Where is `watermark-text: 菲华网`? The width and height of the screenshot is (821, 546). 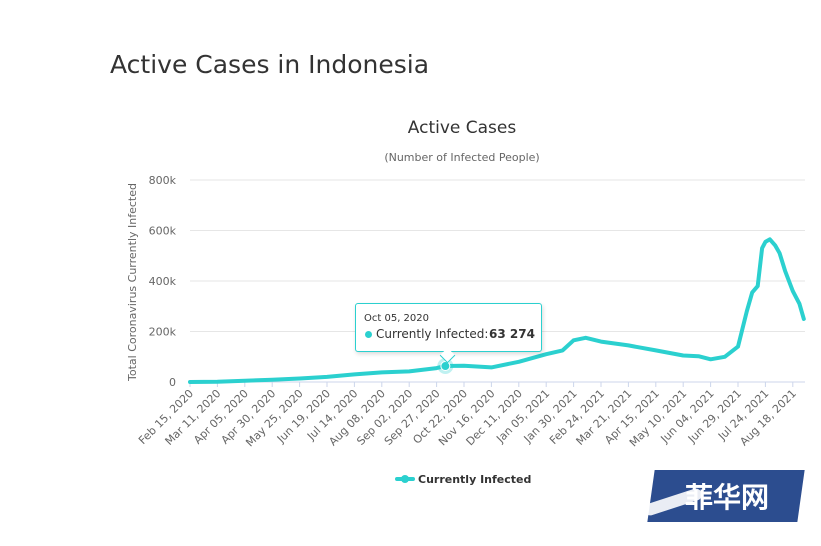
watermark-text: 菲华网 is located at coordinates (727, 497).